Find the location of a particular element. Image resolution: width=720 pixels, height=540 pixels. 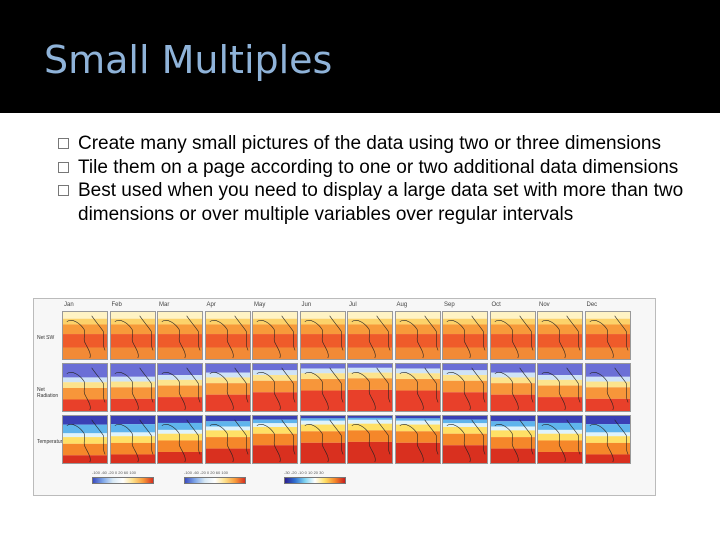

month-label: Aug is located at coordinates (402, 305).